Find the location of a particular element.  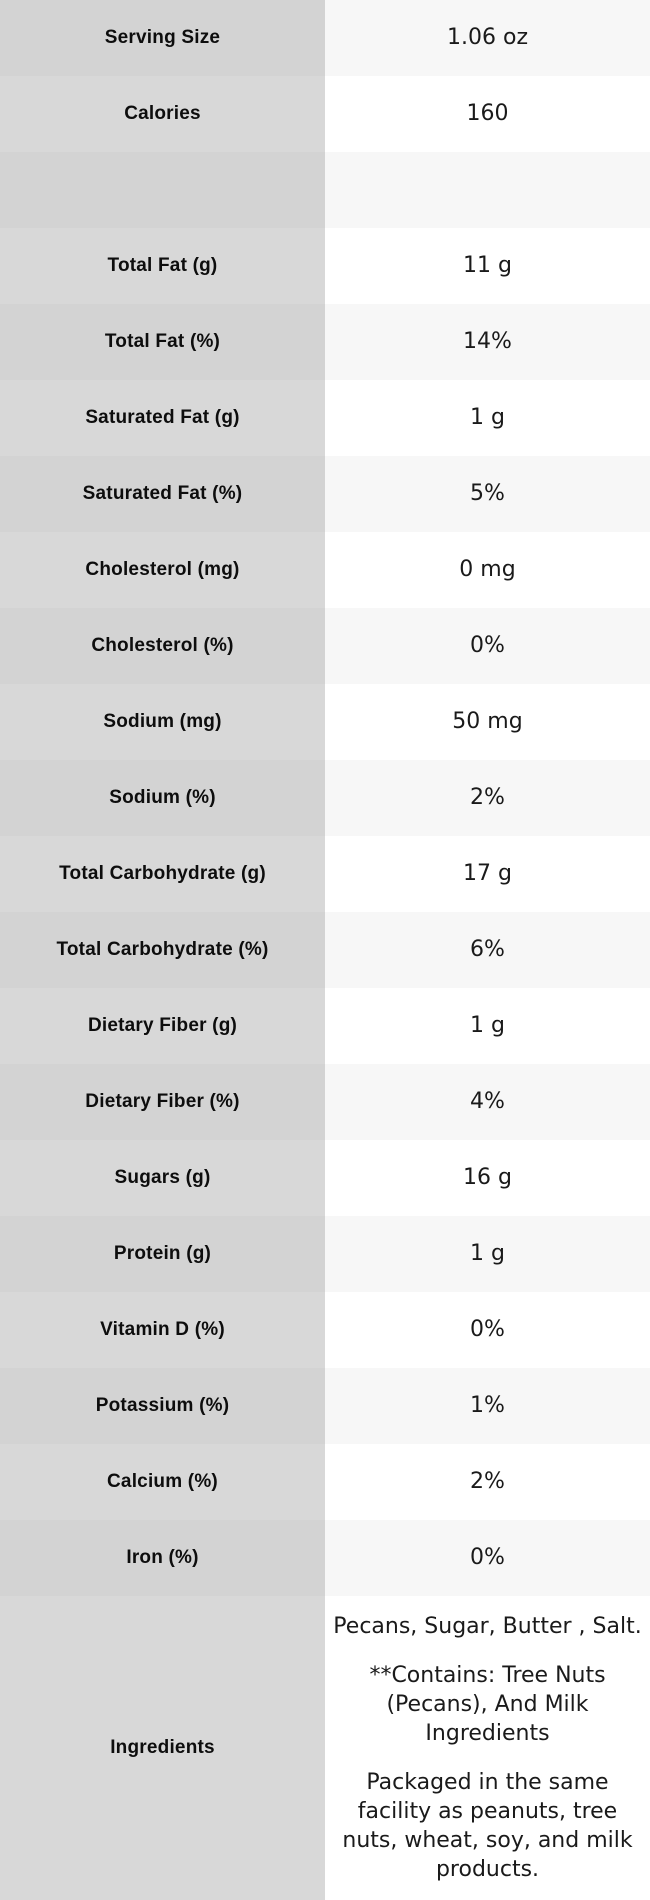

table-row: Calcium (%) 2% is located at coordinates (325, 1482).